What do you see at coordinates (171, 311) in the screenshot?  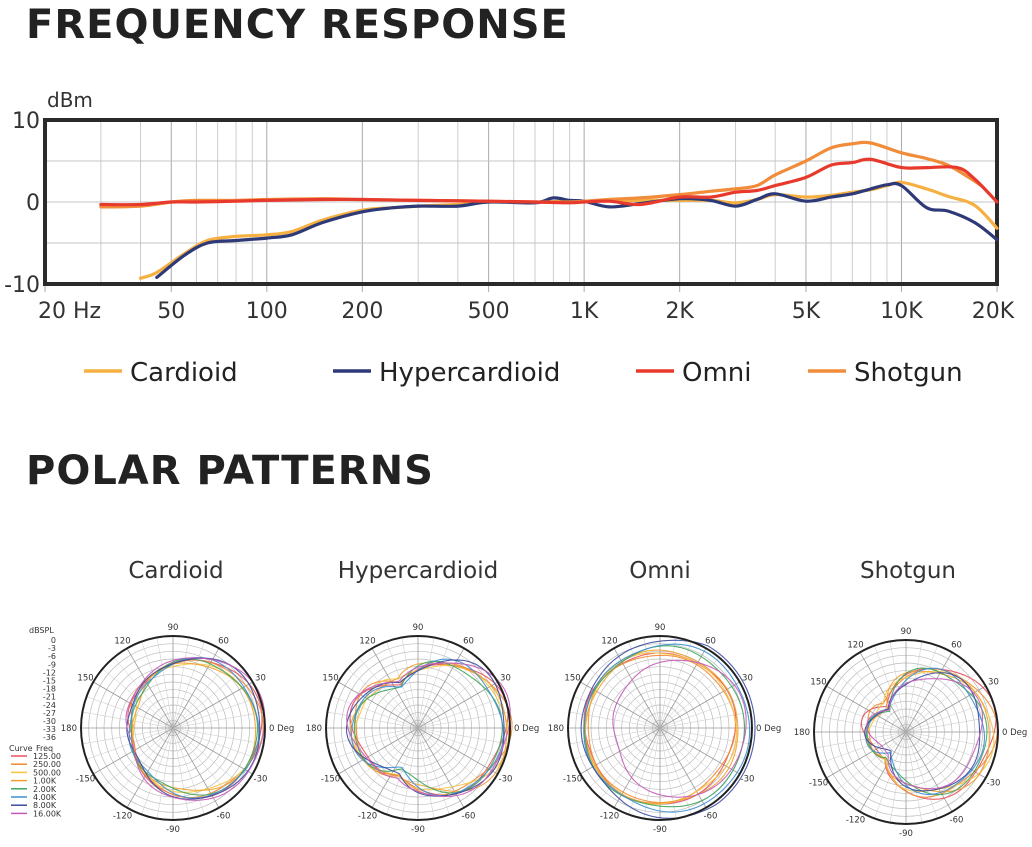 I see `x-tick-label: 50` at bounding box center [171, 311].